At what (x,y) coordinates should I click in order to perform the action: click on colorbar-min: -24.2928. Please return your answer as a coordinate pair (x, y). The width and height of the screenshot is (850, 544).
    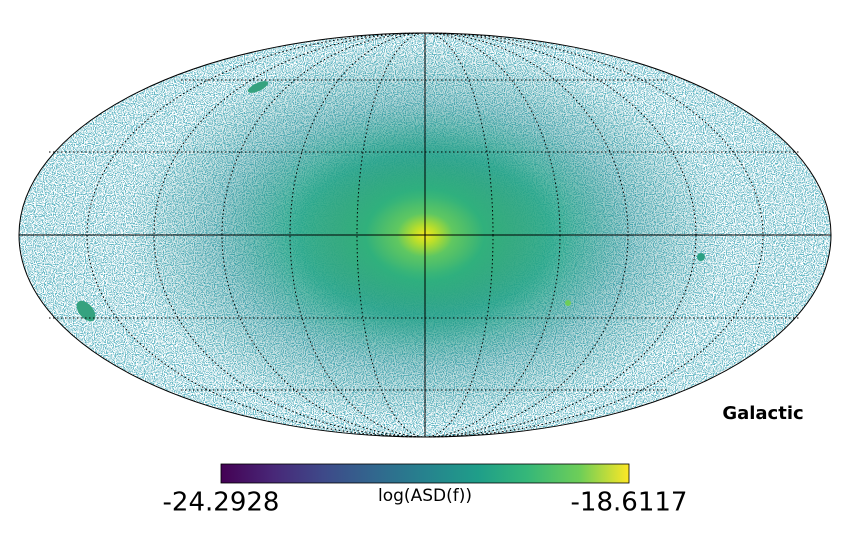
    Looking at the image, I should click on (221, 503).